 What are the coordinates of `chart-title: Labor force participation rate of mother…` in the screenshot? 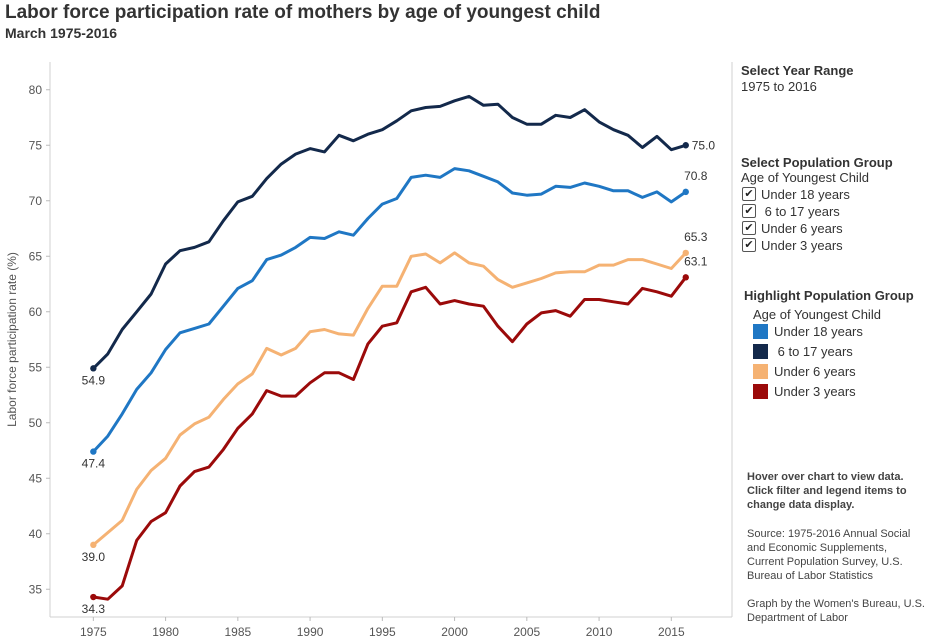 It's located at (303, 12).